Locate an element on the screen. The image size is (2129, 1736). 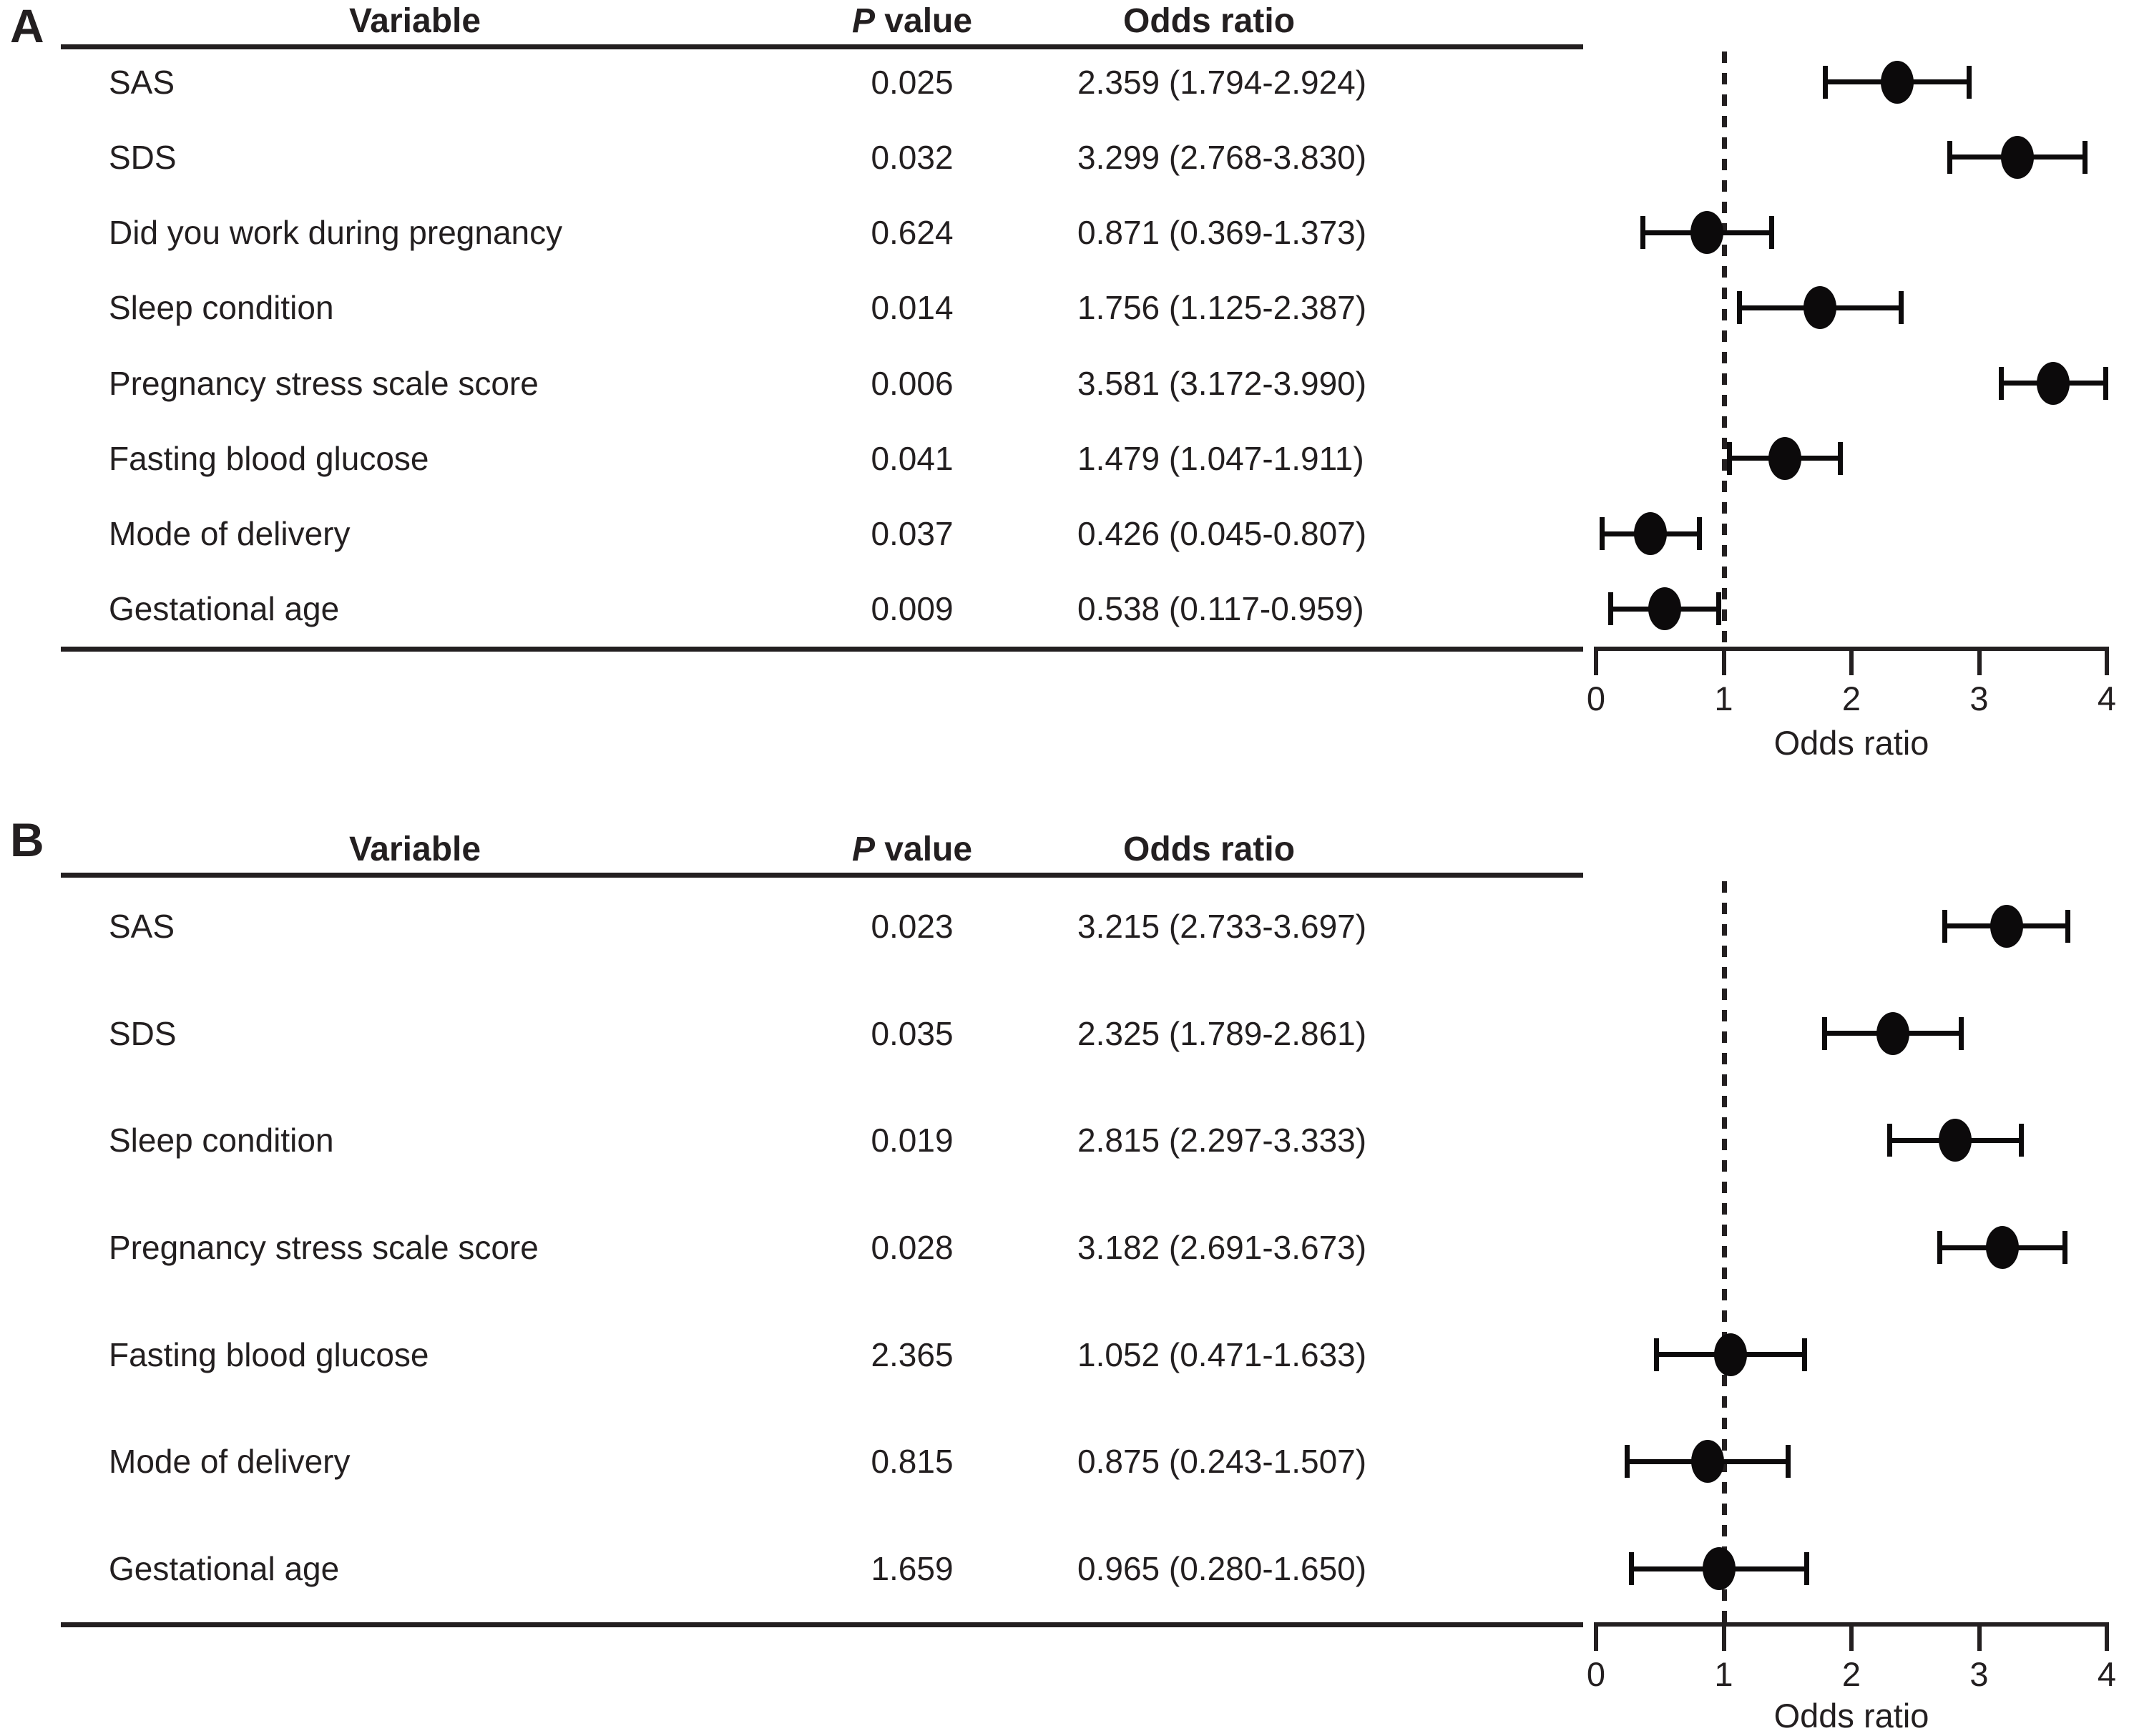
table-rule-top is located at coordinates (822, 875).